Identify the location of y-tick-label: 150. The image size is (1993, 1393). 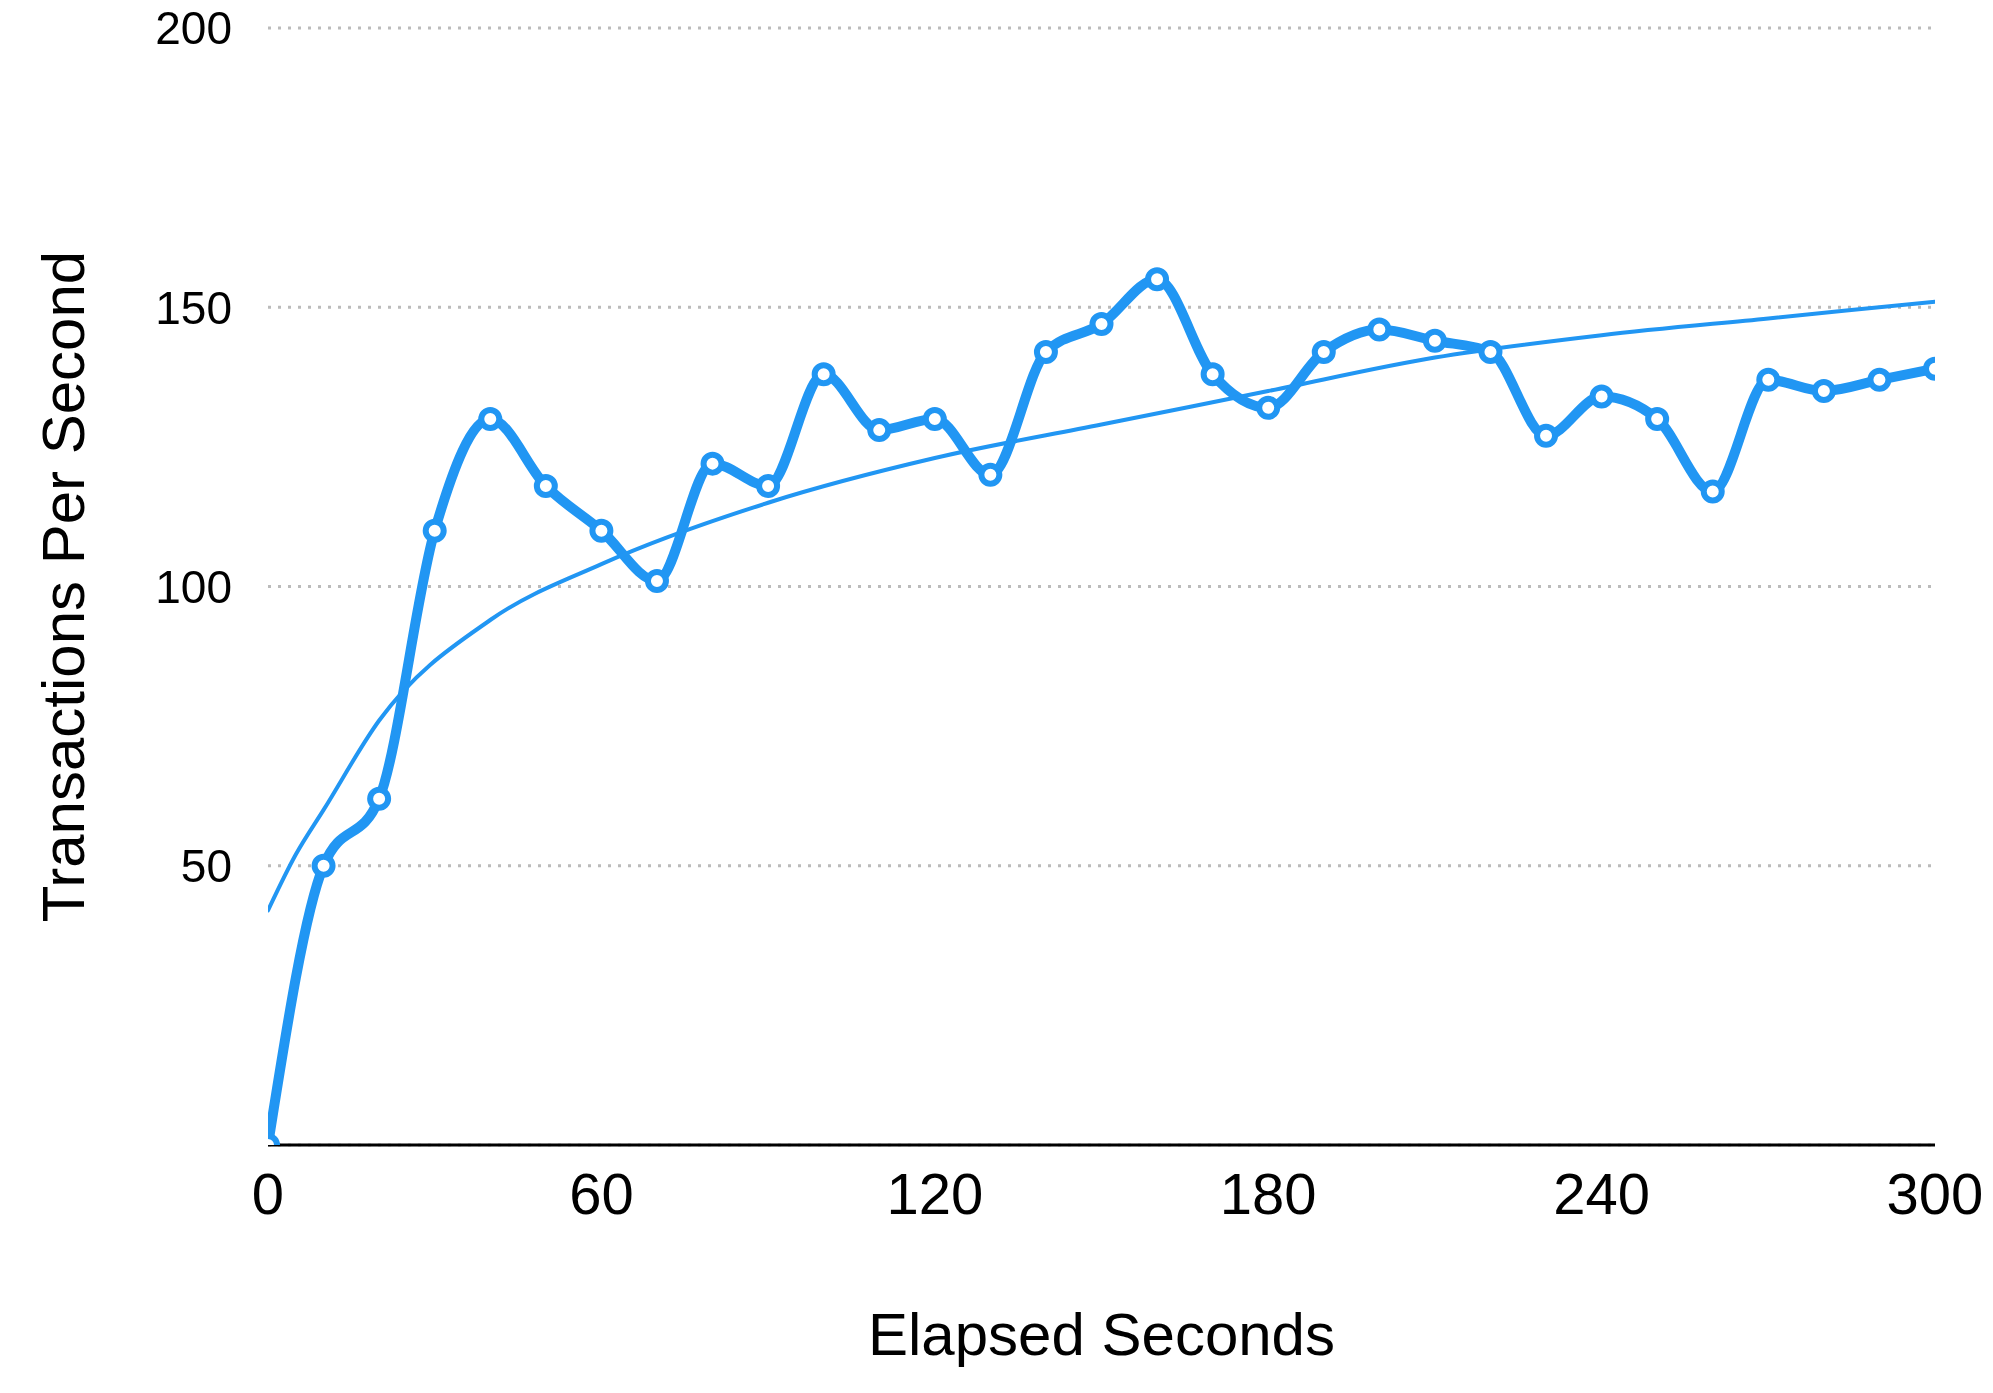
(193, 307).